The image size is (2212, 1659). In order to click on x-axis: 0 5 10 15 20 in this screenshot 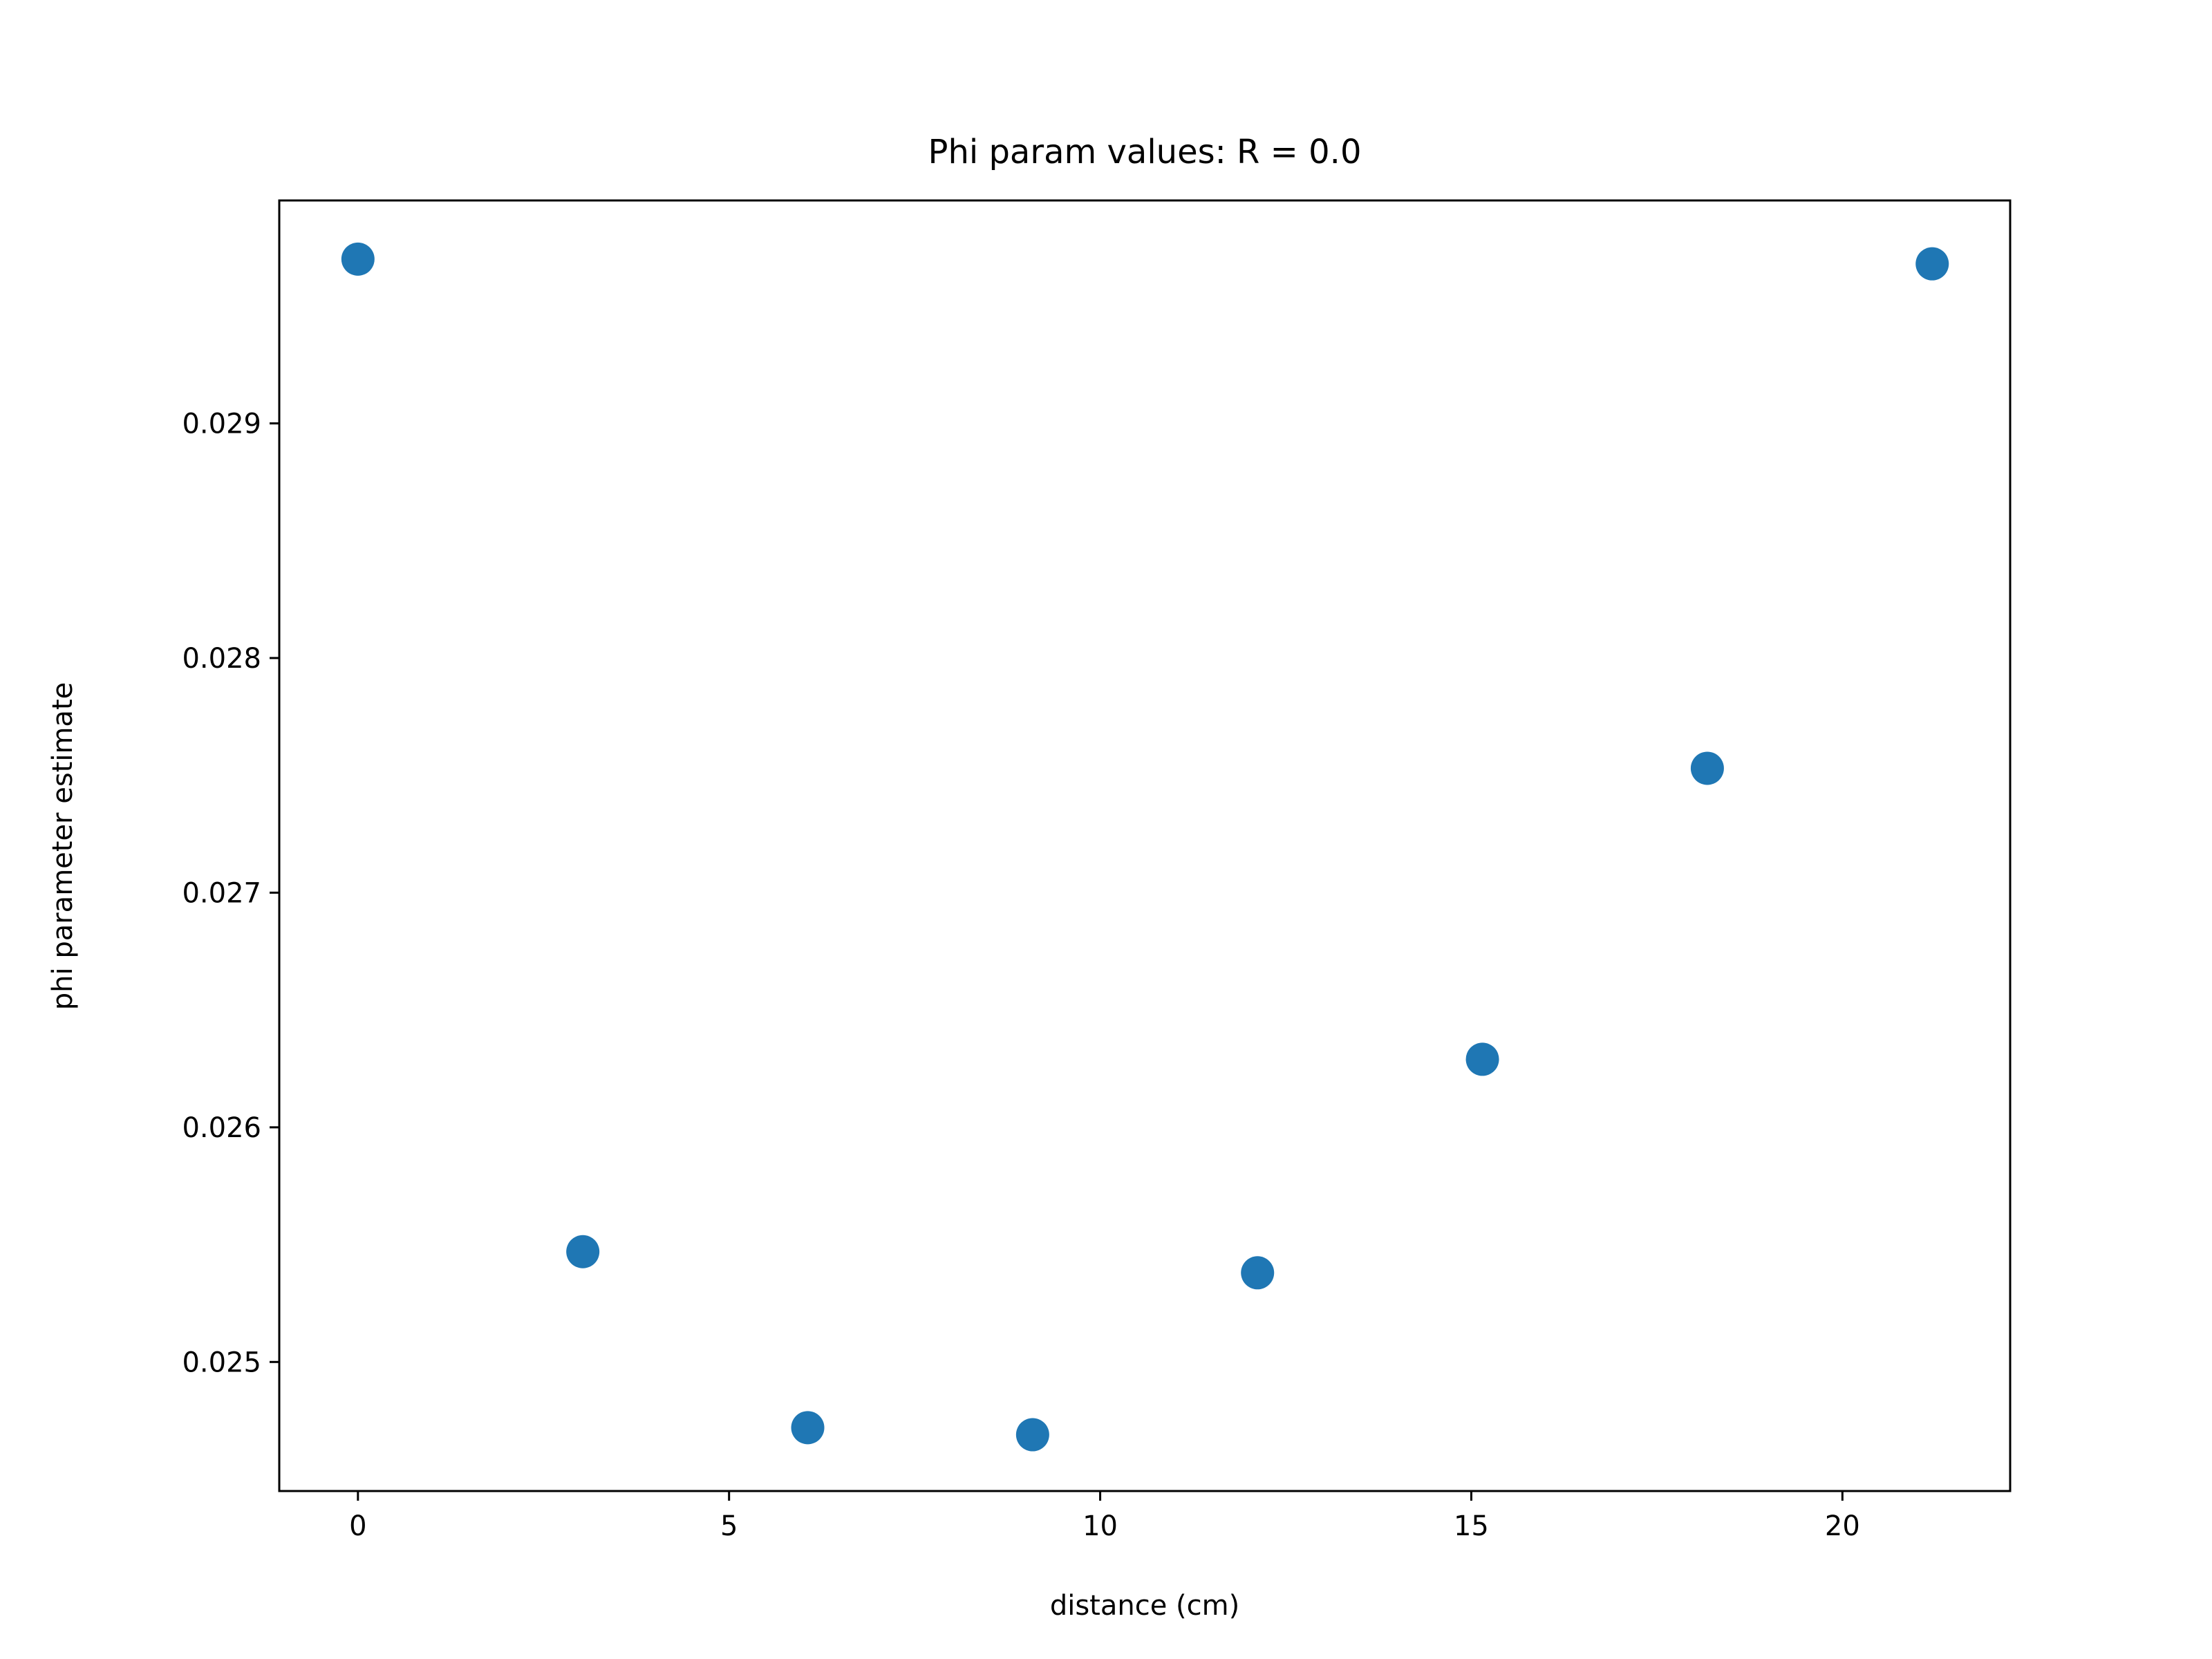, I will do `click(1104, 1516)`.